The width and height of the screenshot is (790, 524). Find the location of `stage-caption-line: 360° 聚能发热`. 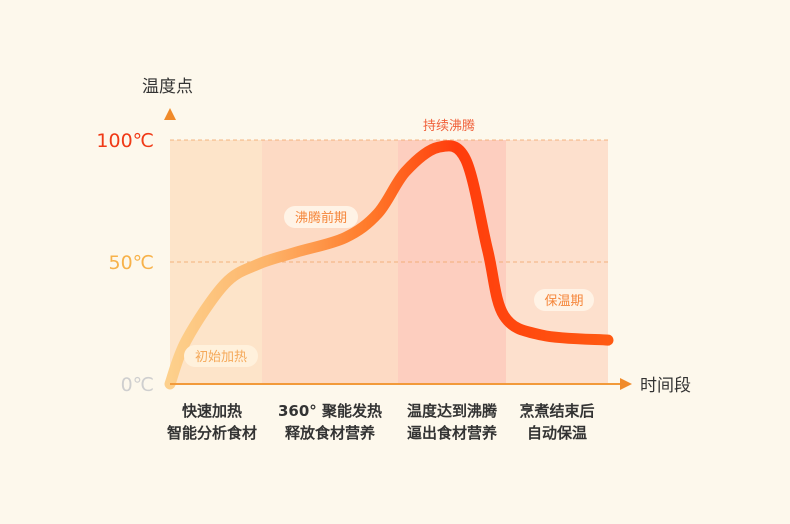

stage-caption-line: 360° 聚能发热 is located at coordinates (330, 411).